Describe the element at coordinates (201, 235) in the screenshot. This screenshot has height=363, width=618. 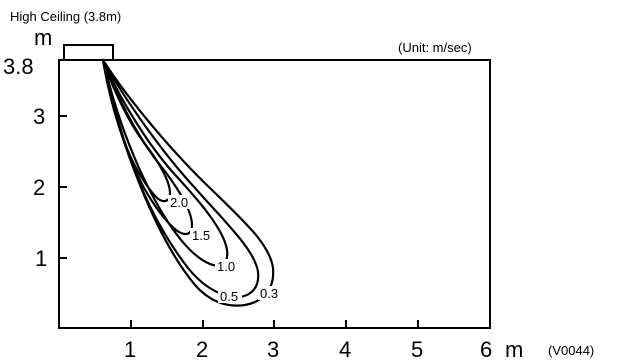
I see `contour-label-1.5: 1.5` at that location.